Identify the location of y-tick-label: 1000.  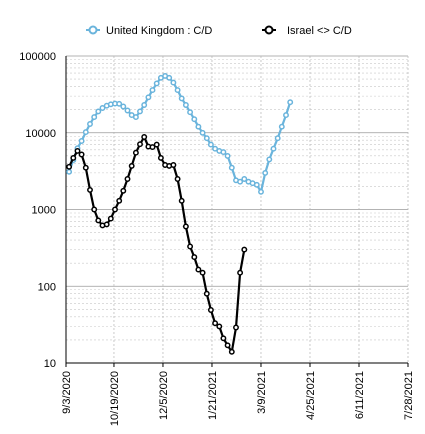
(44, 211).